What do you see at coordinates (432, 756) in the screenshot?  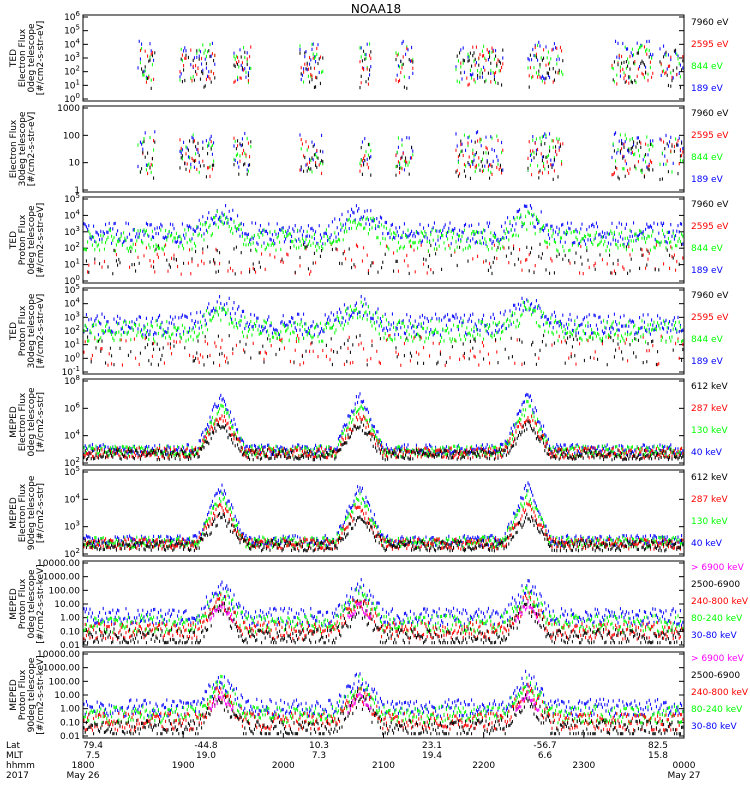 I see `x-row-value: 19.4` at bounding box center [432, 756].